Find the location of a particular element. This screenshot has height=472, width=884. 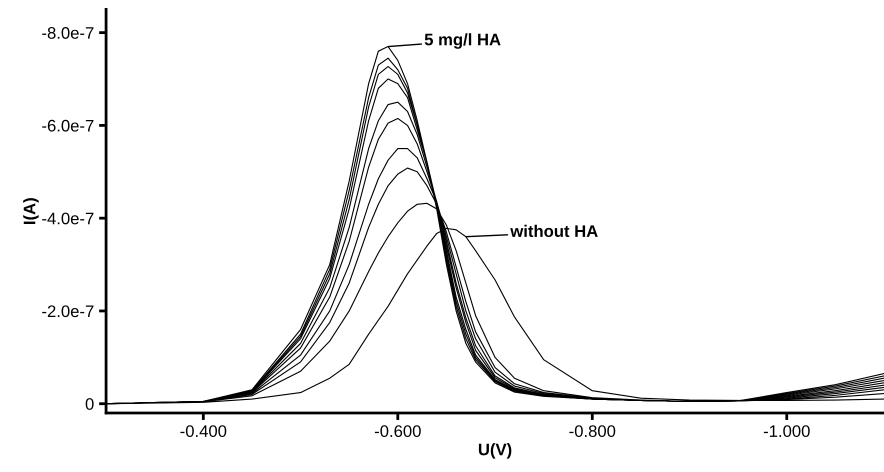

x-tick-label: -0.400 is located at coordinates (203, 431).